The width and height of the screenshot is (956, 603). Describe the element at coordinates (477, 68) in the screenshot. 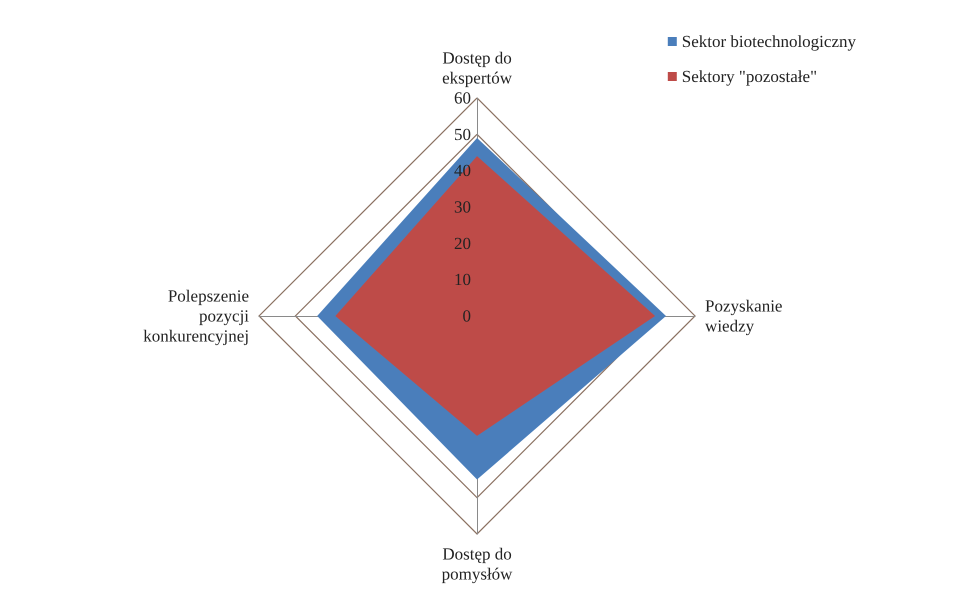

I see `spoke-label: Dostęp do ekspertów` at that location.